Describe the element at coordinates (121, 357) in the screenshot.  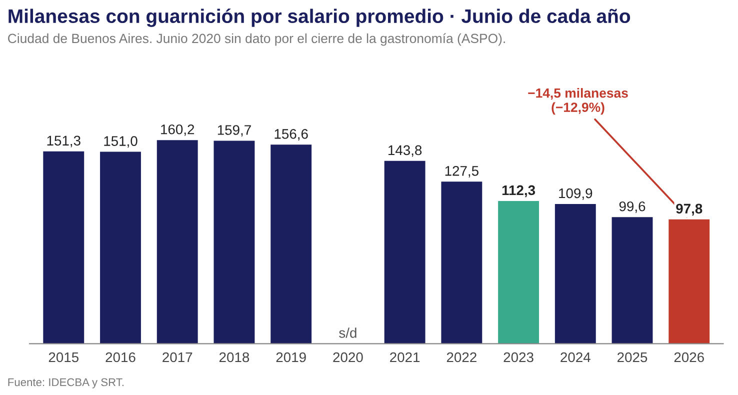
I see `x-tick-label: 2016` at that location.